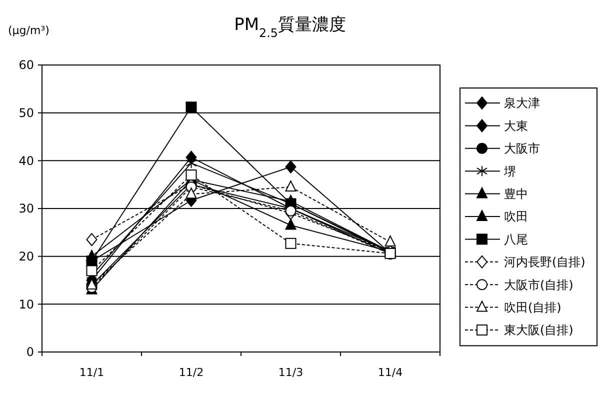  Describe the element at coordinates (291, 372) in the screenshot. I see `x-tick-label: 11/3` at that location.